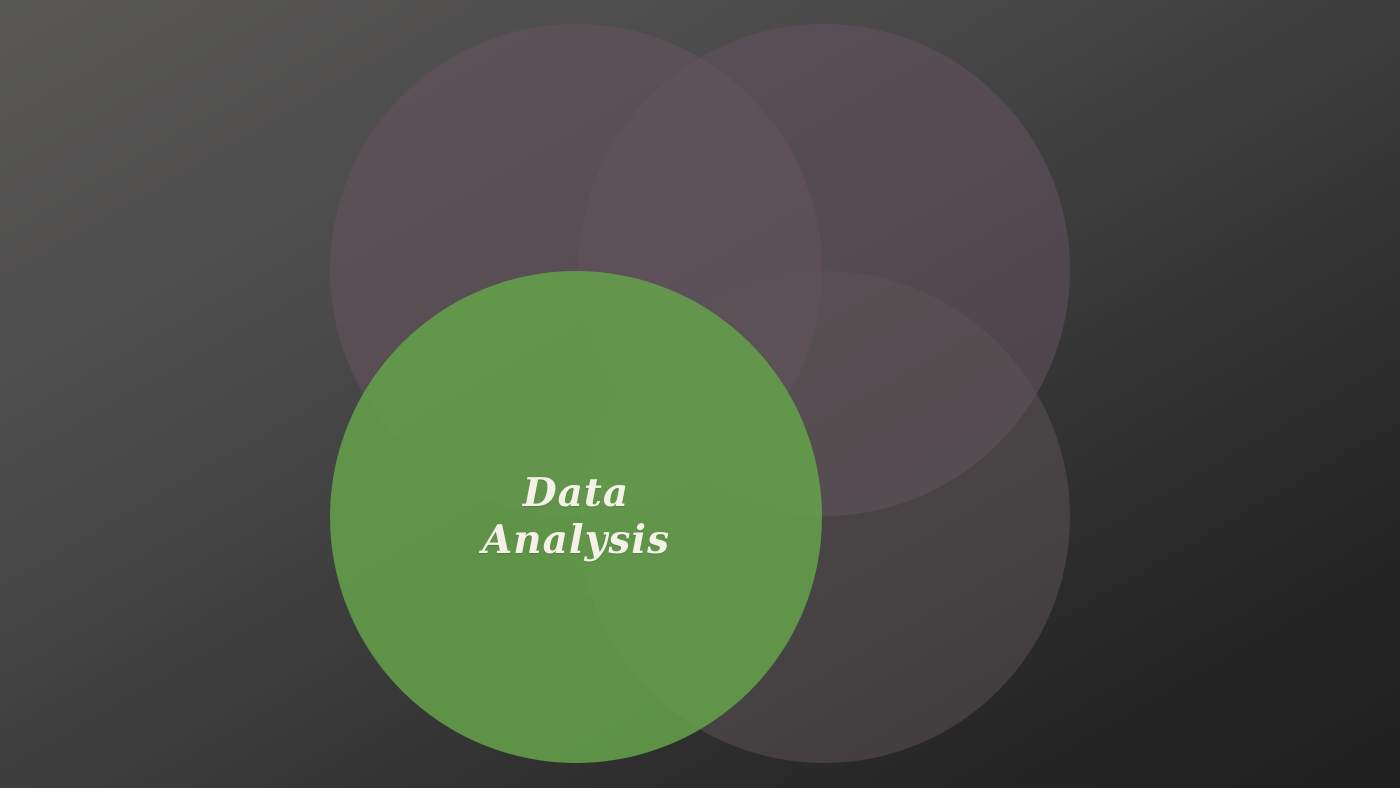 The height and width of the screenshot is (788, 1400). I want to click on label-line-1: Data, so click(576, 493).